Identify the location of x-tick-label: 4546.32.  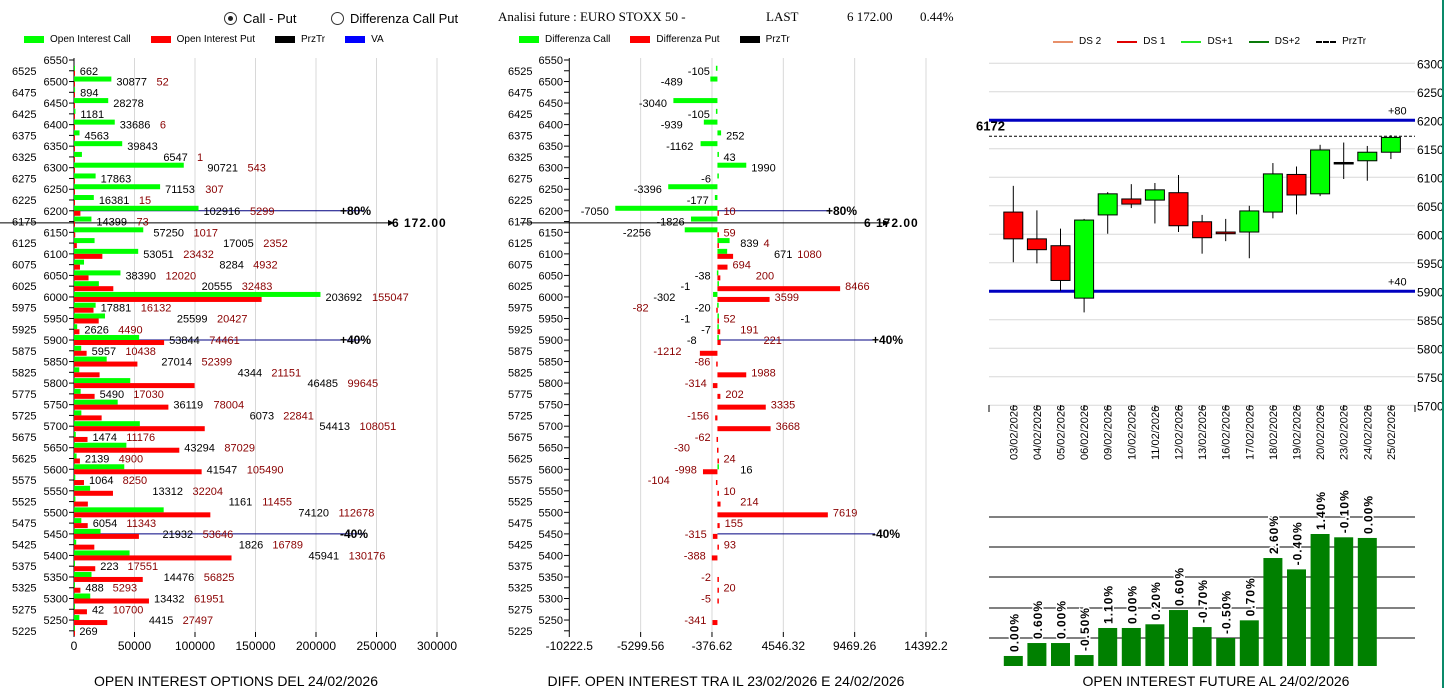
(784, 646).